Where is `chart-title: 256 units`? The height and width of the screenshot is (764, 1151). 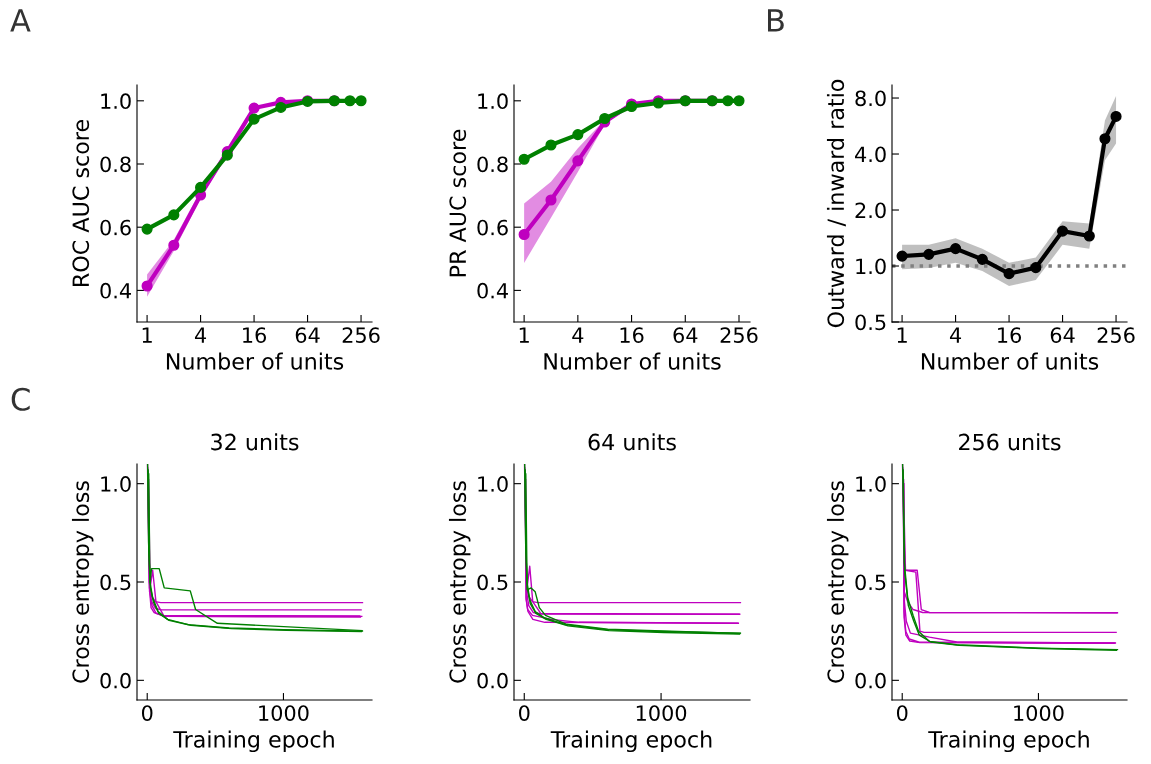 chart-title: 256 units is located at coordinates (1010, 442).